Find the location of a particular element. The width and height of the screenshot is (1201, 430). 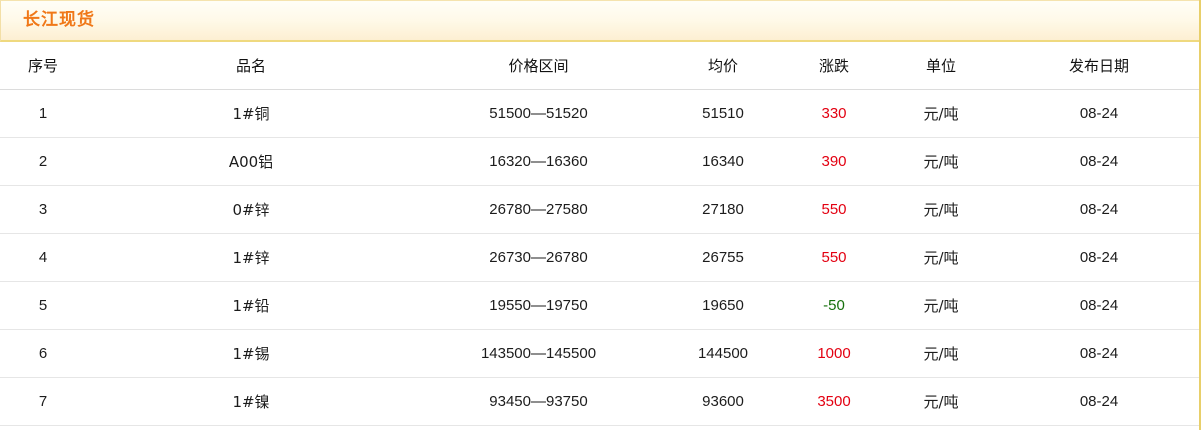

cell-name: 1#锡 is located at coordinates (251, 353).